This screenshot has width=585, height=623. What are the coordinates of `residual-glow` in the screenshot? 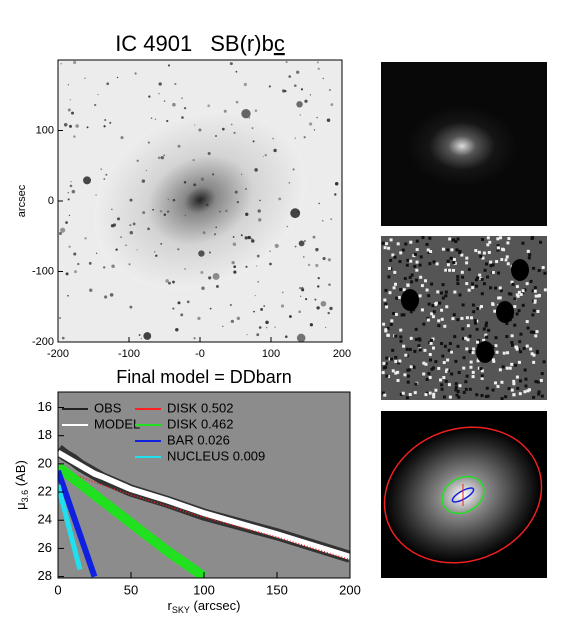 It's located at (462, 146).